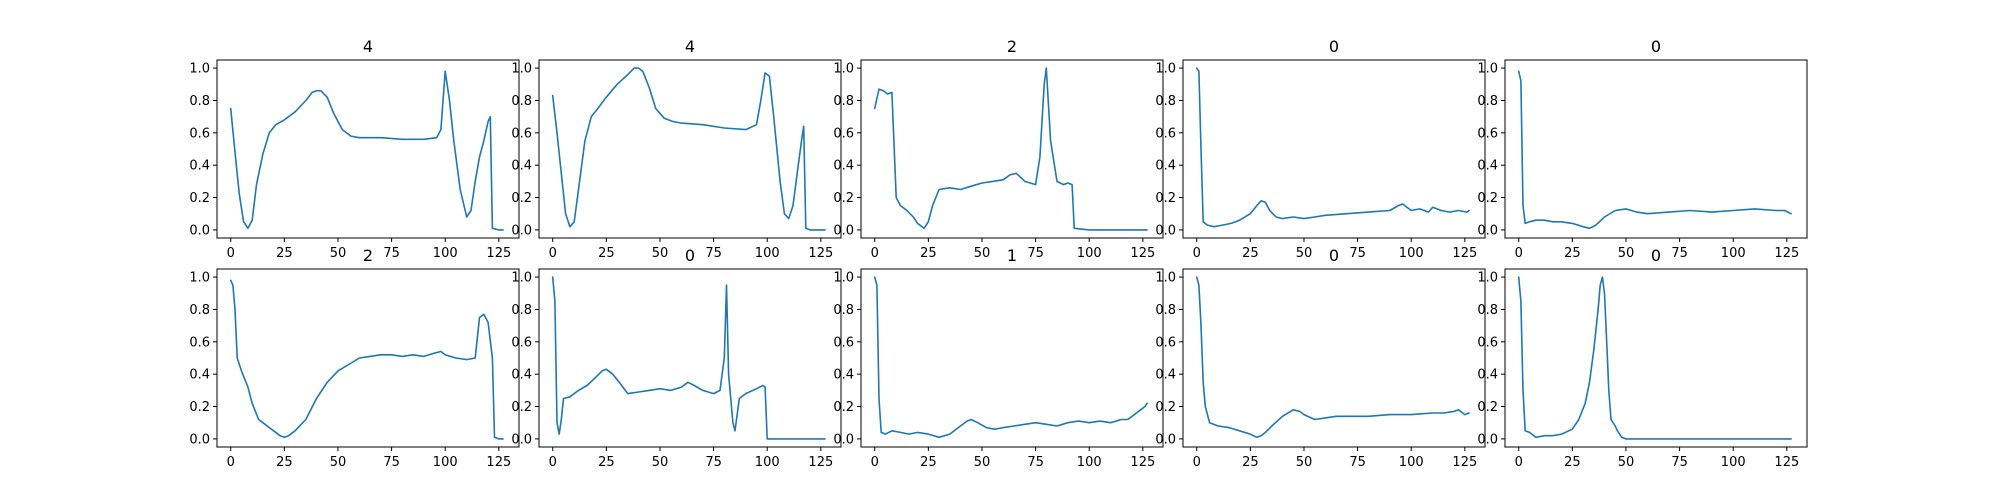  I want to click on chart-panel-1: 4 0.0 0.2 0.4 0.6 0.8 1.0 0 25 50 75 100 125, so click(354, 149).